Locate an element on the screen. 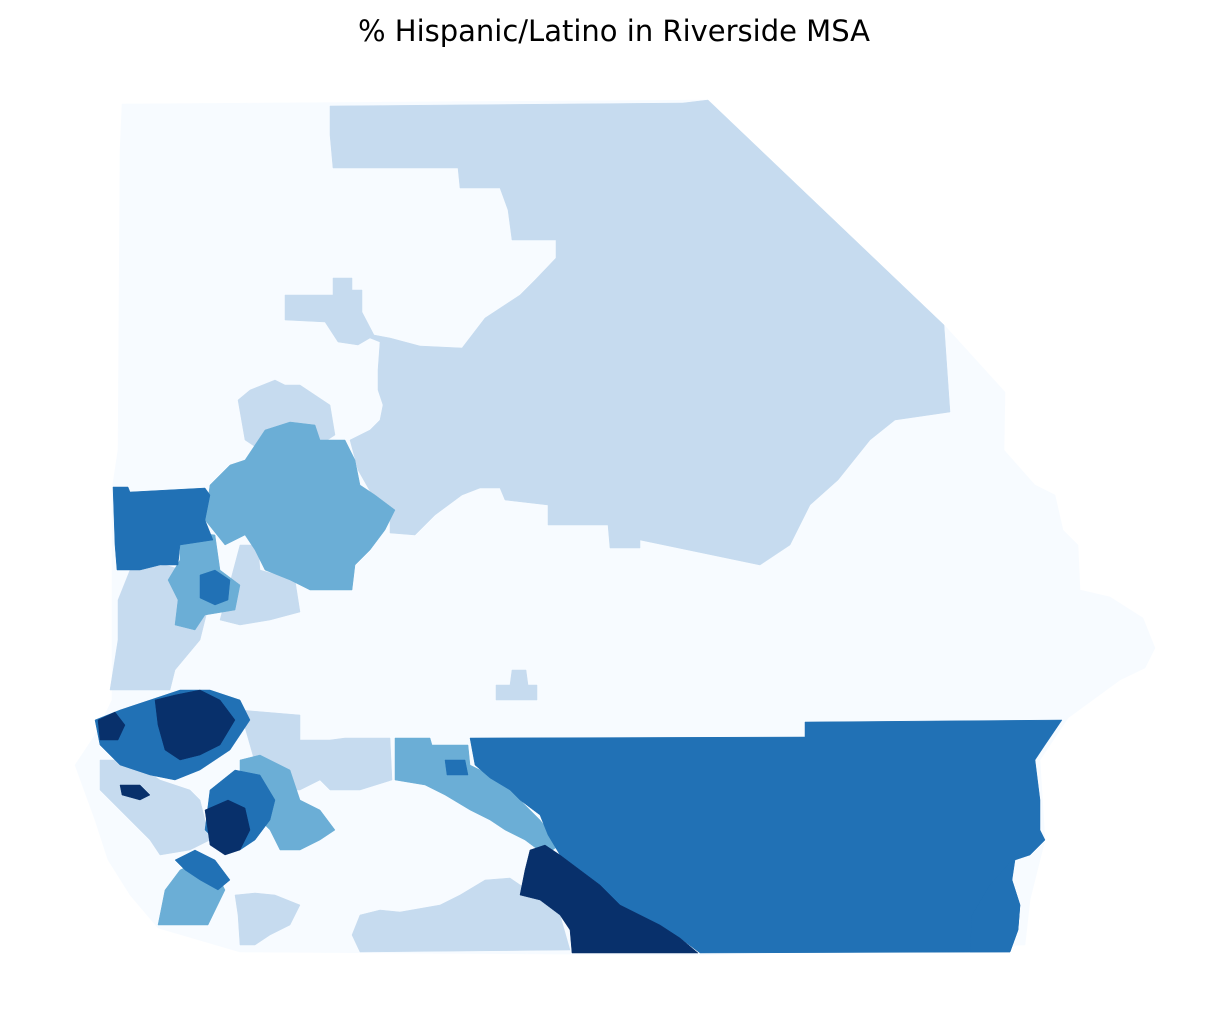 Image resolution: width=1228 pixels, height=1017 pixels. region-class-5-west-edge is located at coordinates (111, 726).